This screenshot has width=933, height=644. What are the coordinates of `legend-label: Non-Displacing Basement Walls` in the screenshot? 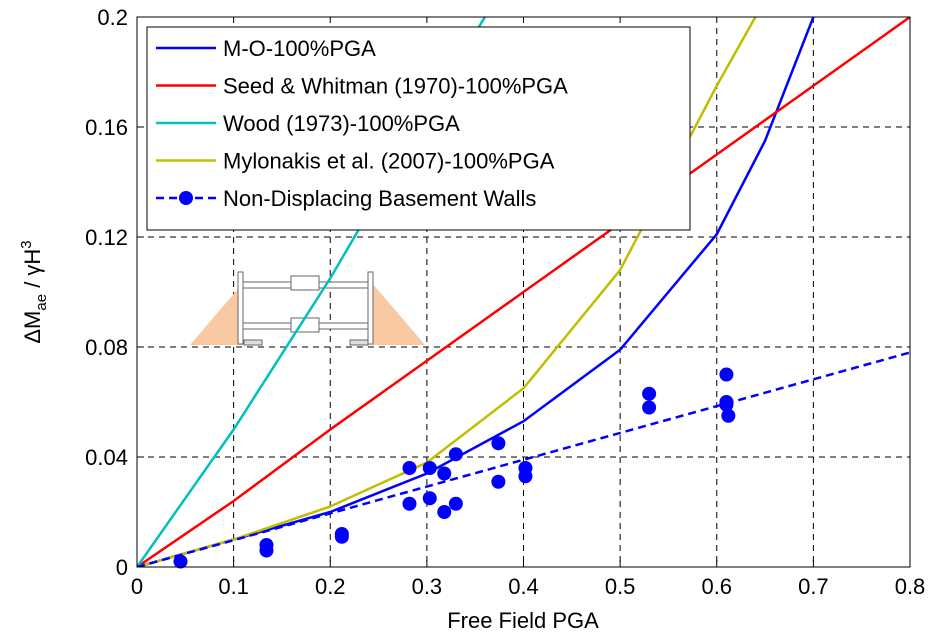 It's located at (379, 198).